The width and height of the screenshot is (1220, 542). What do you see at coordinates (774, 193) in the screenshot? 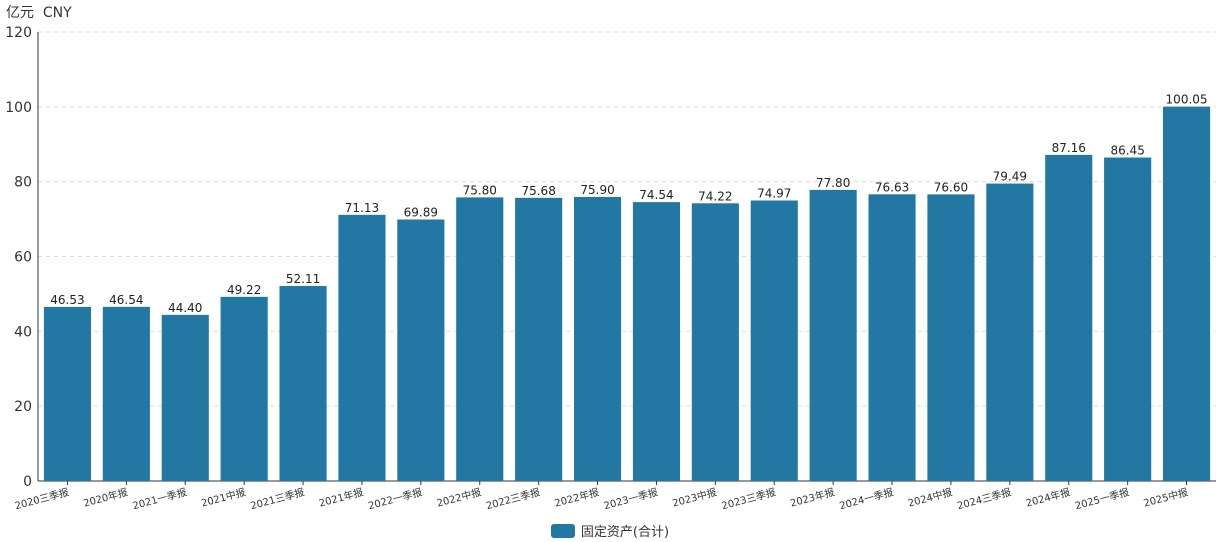
I see `data-label: 74.97` at bounding box center [774, 193].